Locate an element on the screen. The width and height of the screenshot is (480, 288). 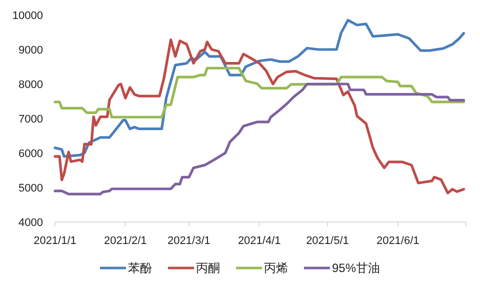
x-tick-label: 2021/6/1 is located at coordinates (398, 241).